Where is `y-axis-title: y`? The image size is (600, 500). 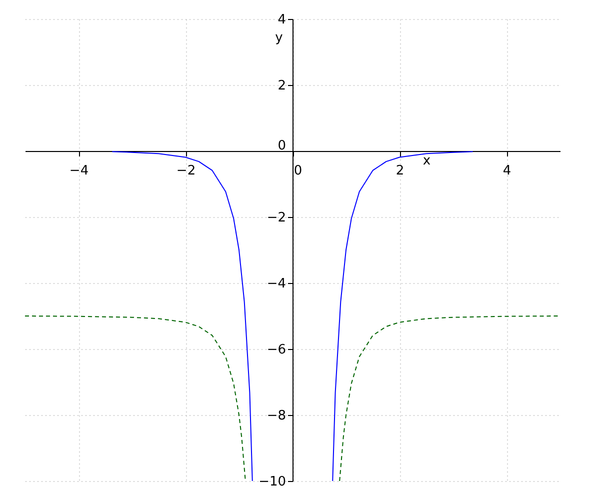 y-axis-title: y is located at coordinates (279, 38).